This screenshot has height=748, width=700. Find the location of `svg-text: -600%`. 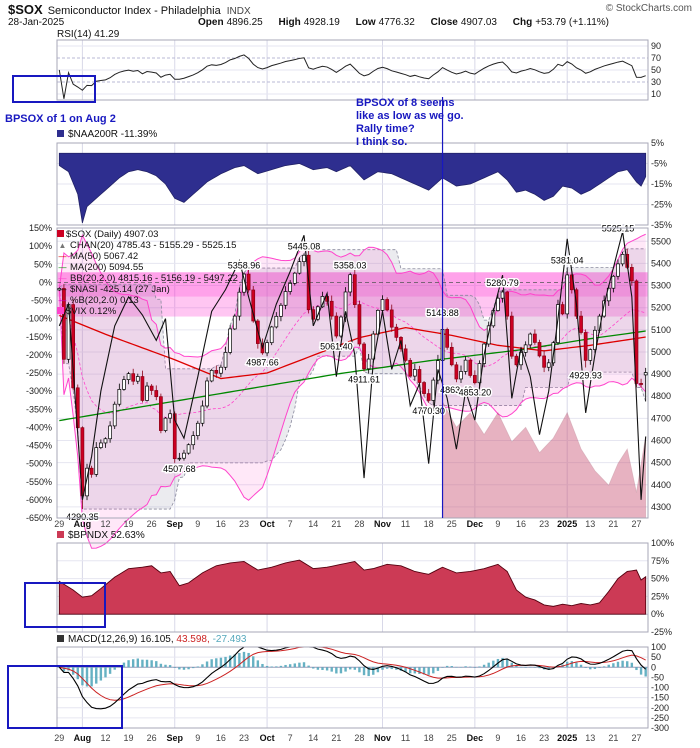

svg-text: -600% is located at coordinates (39, 500).